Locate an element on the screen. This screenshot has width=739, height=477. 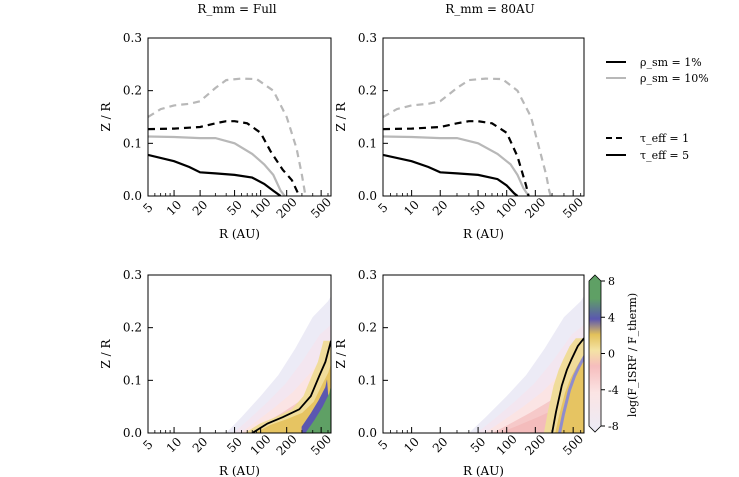
colorbar: log(F_ISRF / F_therm) 8 4 0 -4 -8 is located at coordinates (613, 353).